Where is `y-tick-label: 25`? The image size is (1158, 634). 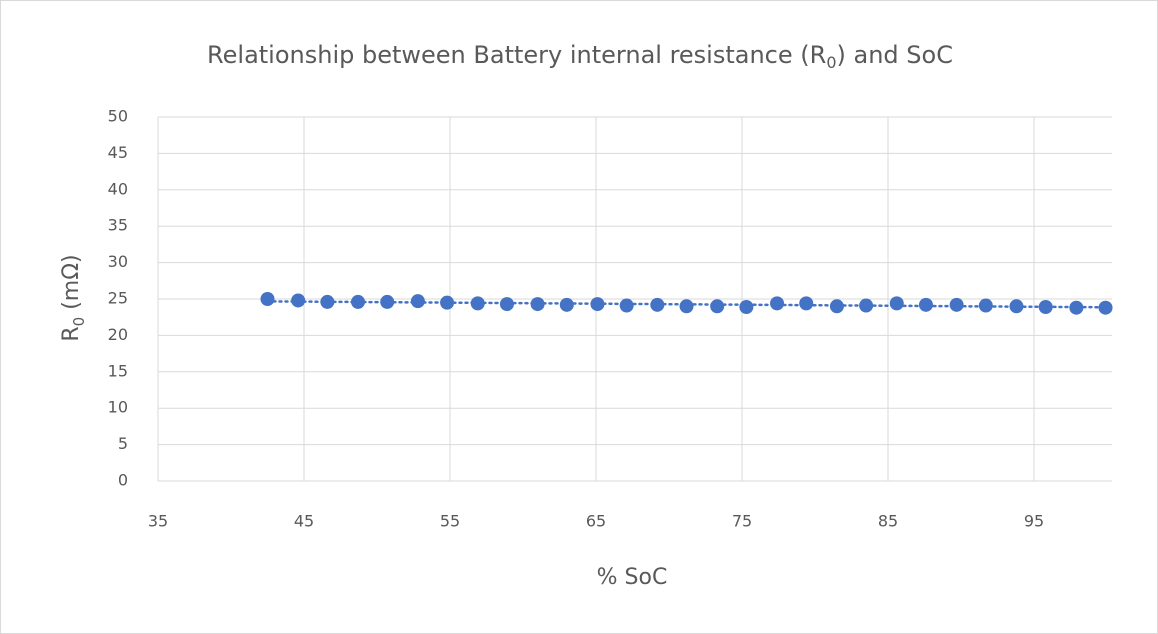 y-tick-label: 25 is located at coordinates (118, 298).